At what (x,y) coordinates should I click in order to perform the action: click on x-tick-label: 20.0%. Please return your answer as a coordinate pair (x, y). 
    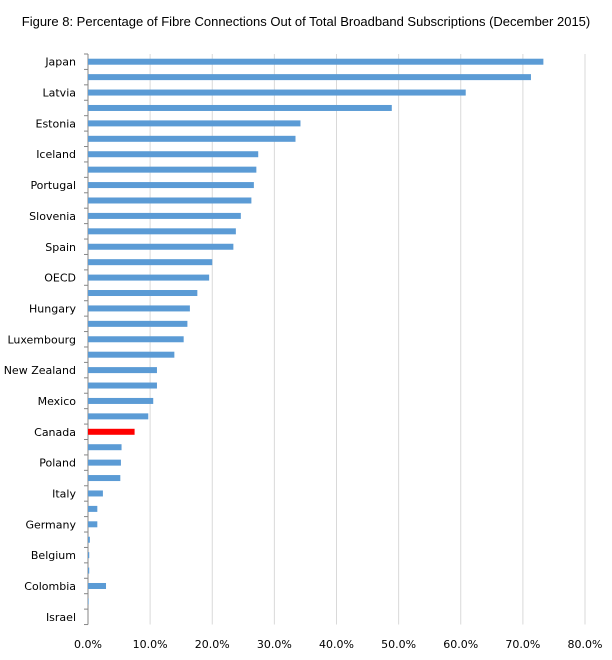
    Looking at the image, I should click on (212, 644).